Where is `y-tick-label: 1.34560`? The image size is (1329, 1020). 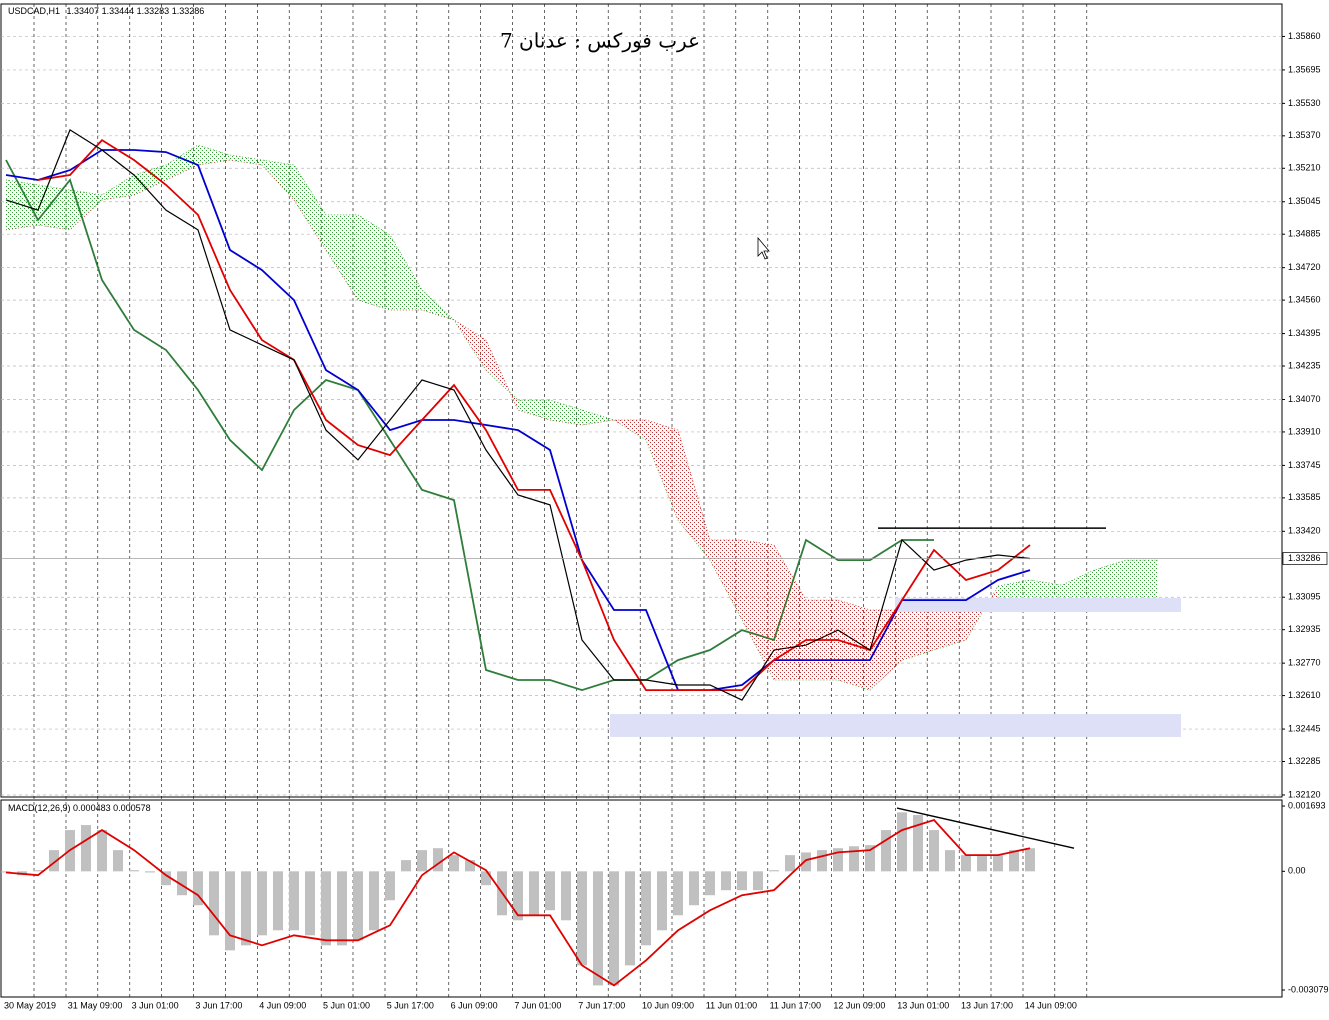
y-tick-label: 1.34560 is located at coordinates (1304, 299).